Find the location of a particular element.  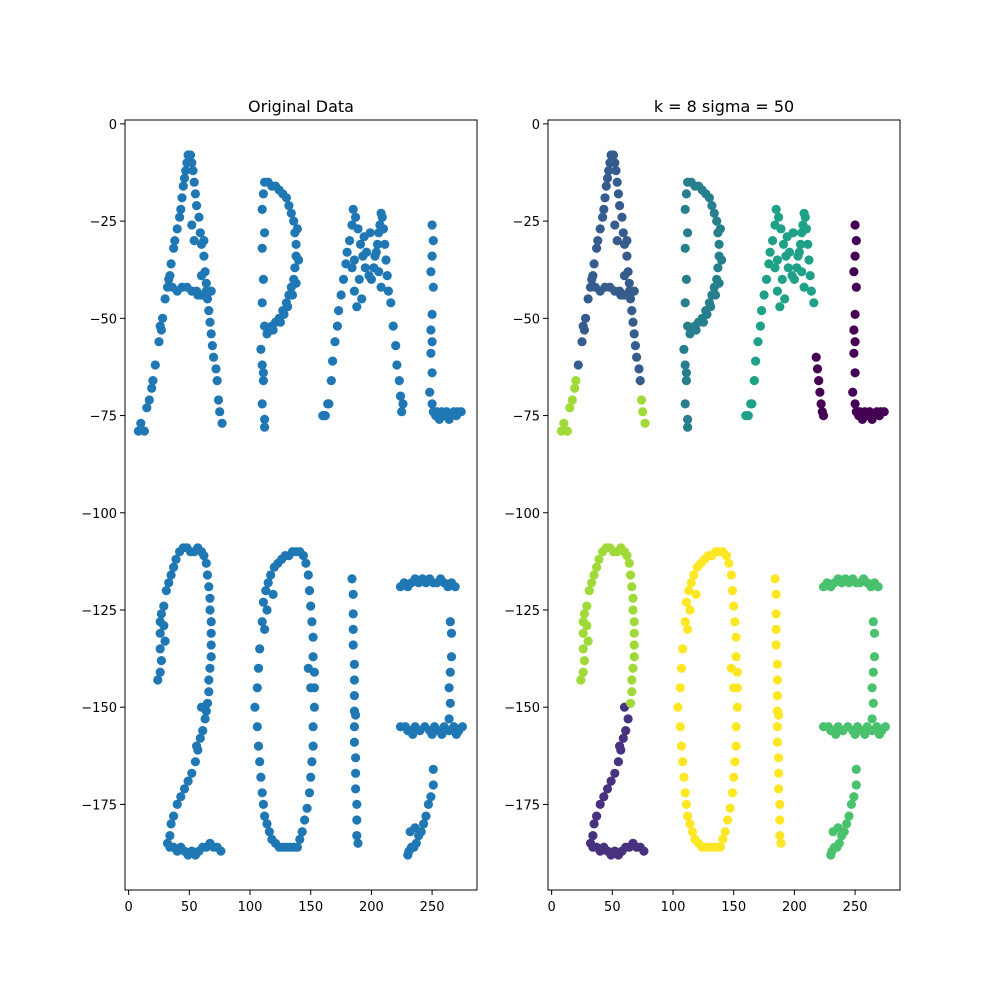

y-tick-label: −75 is located at coordinates (103, 417).